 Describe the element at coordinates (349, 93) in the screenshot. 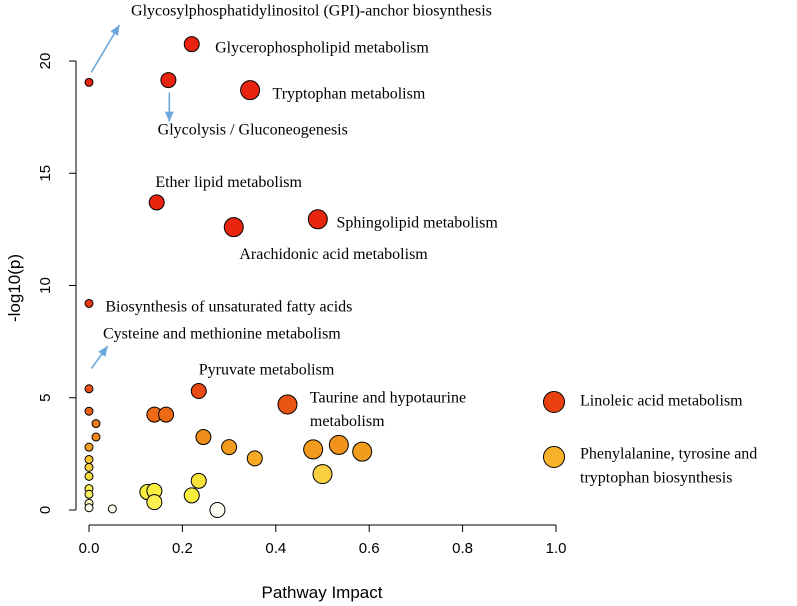

I see `pathway-label: Tryptophan metabolism` at that location.